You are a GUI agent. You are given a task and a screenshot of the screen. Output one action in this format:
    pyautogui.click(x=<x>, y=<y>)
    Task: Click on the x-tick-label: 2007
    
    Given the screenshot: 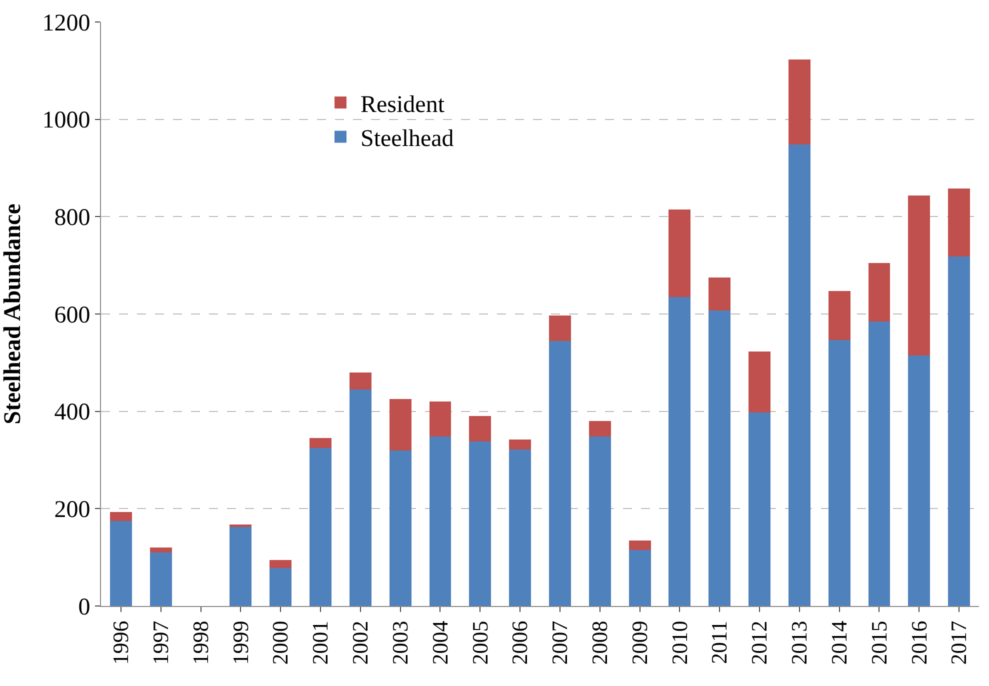 What is the action you would take?
    pyautogui.click(x=559, y=642)
    